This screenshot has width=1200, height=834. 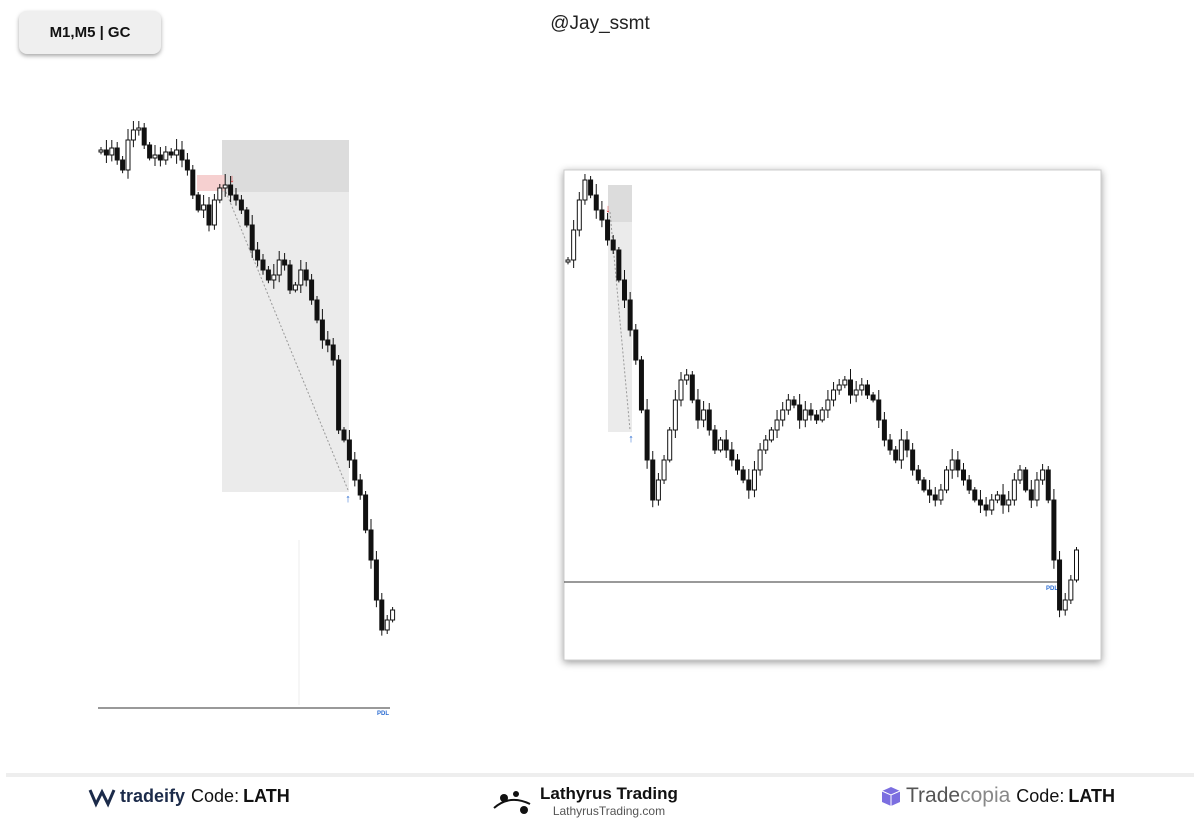 I want to click on exit-arrow: ↑, so click(x=348, y=499).